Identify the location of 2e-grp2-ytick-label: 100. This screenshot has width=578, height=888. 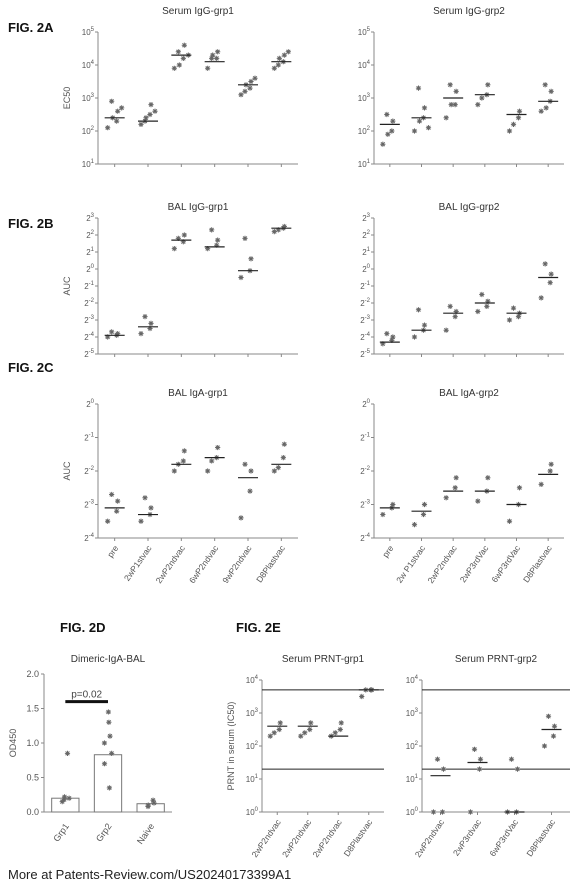
(412, 812).